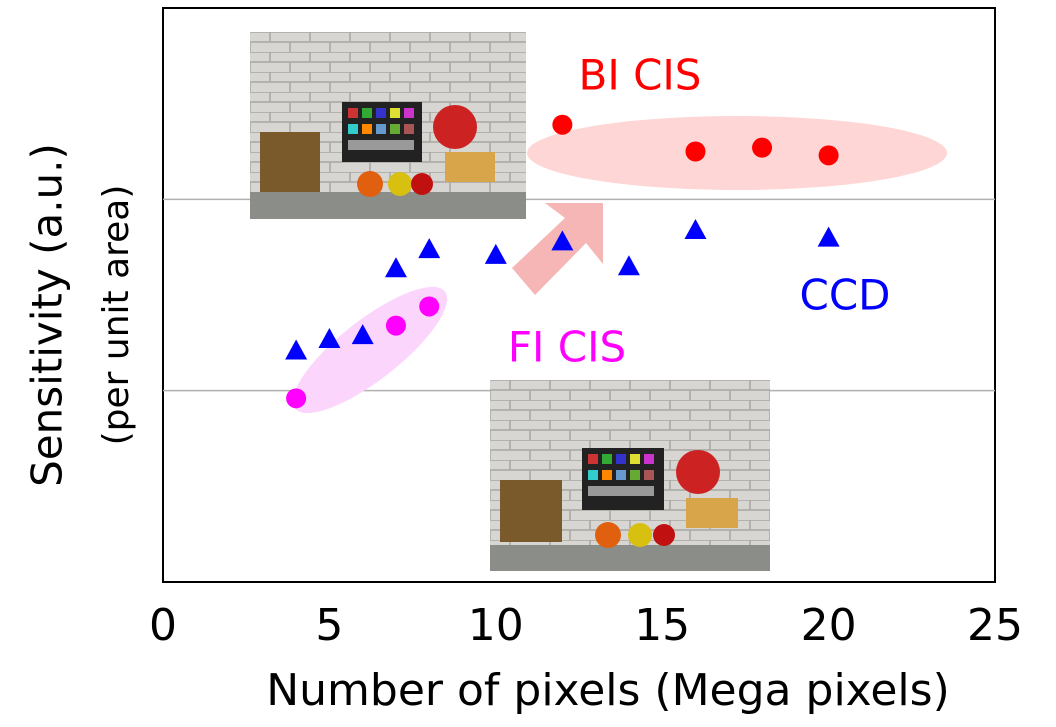 The width and height of the screenshot is (1056, 727). Describe the element at coordinates (829, 625) in the screenshot. I see `x-tick-label: 20` at that location.